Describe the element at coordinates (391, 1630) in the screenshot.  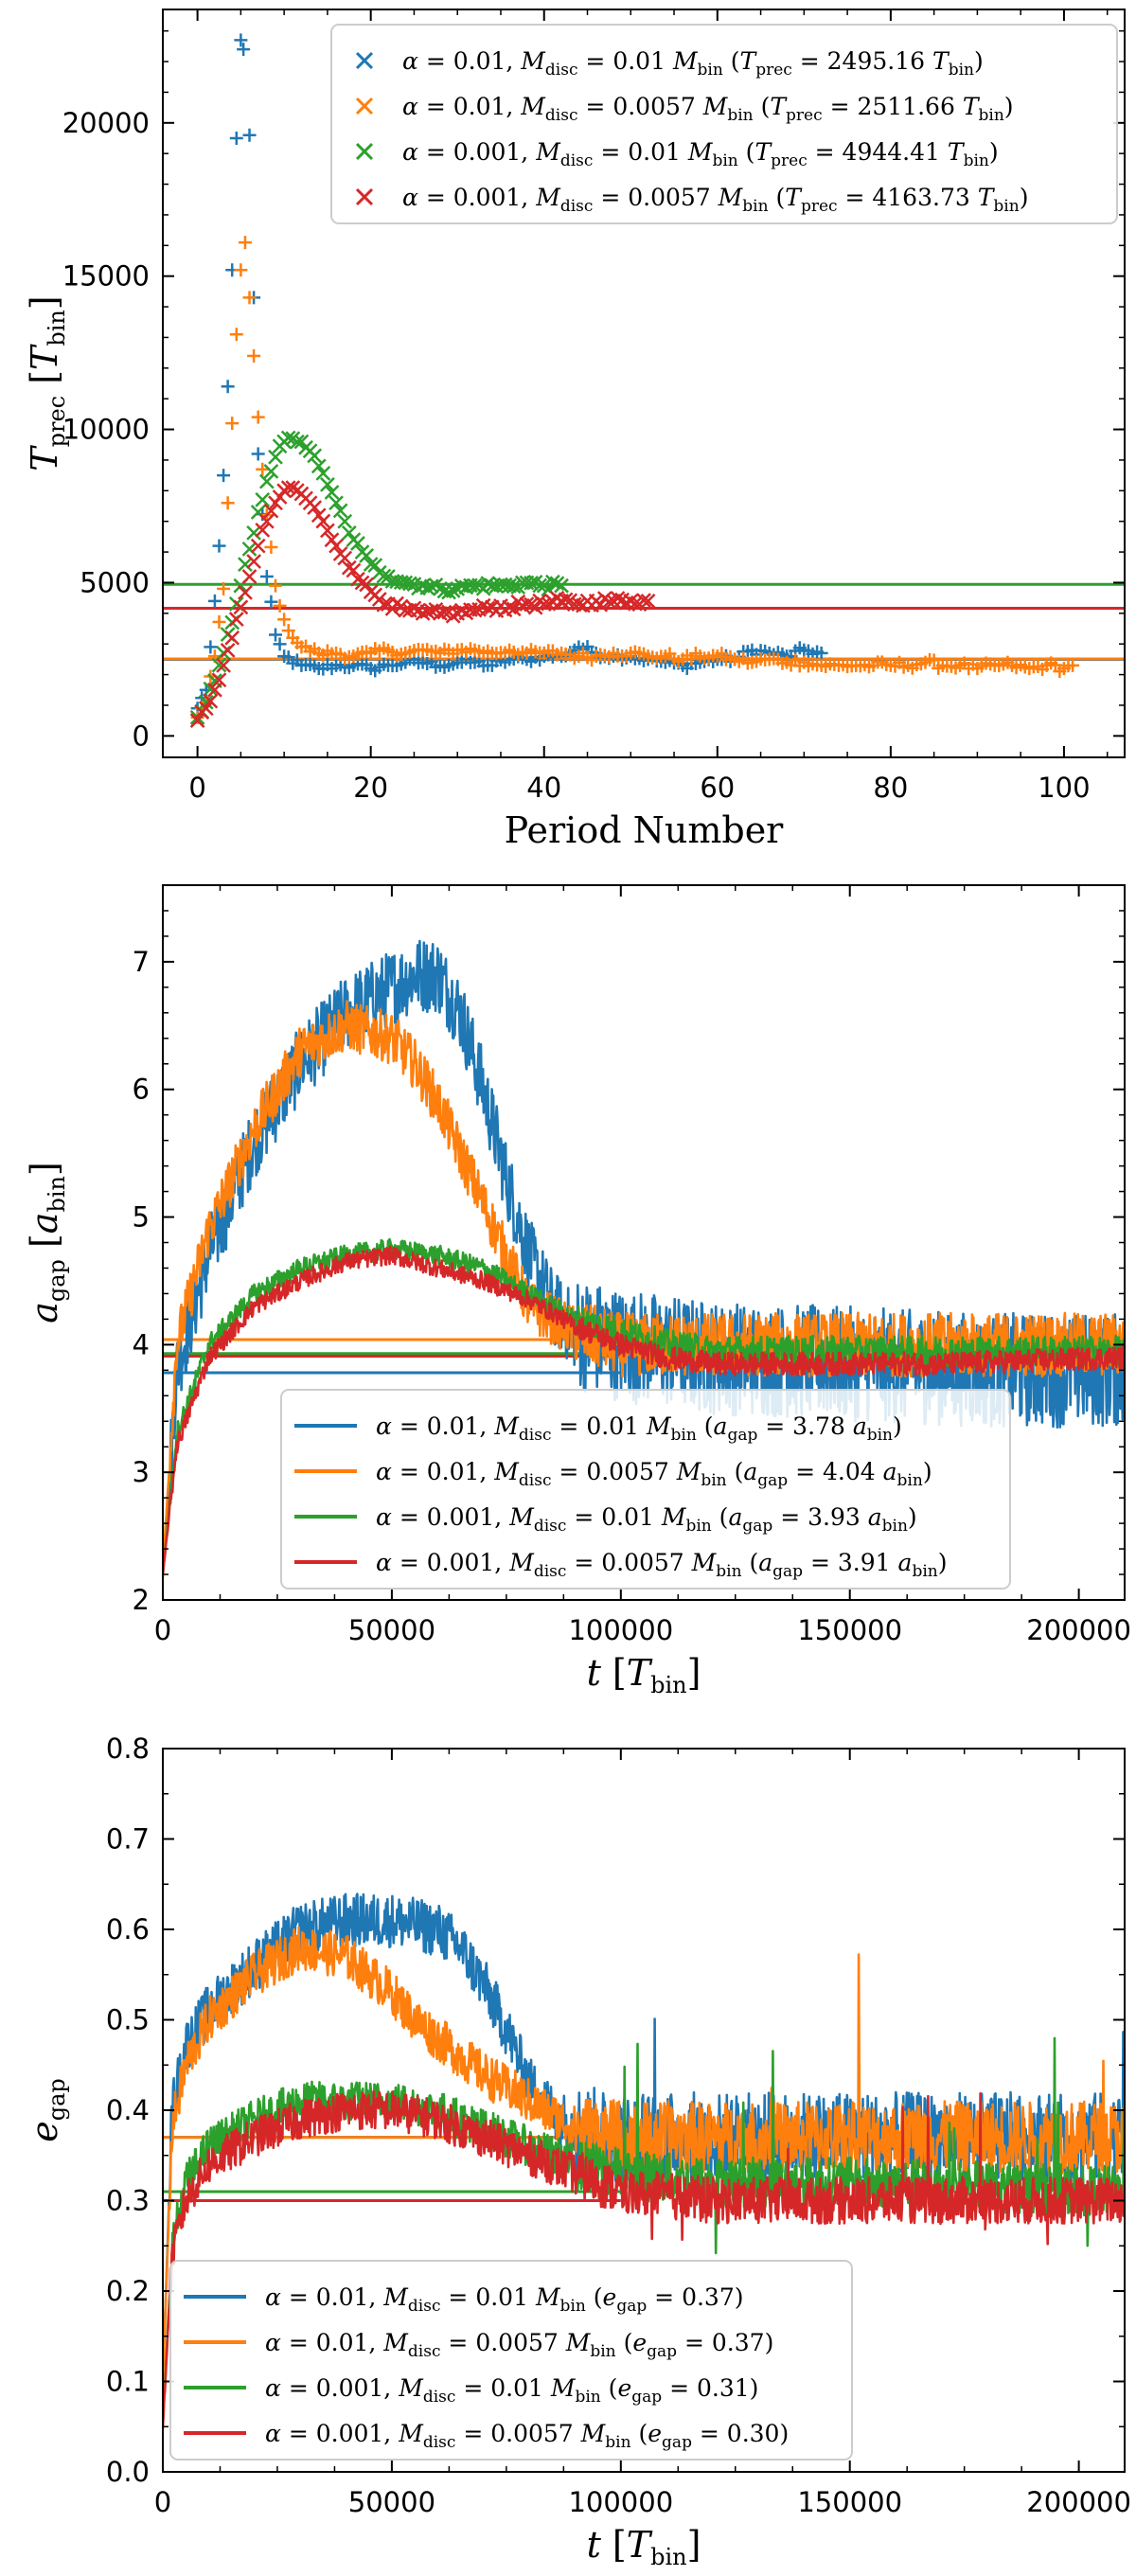
I see `x-tick-label: 50000` at that location.